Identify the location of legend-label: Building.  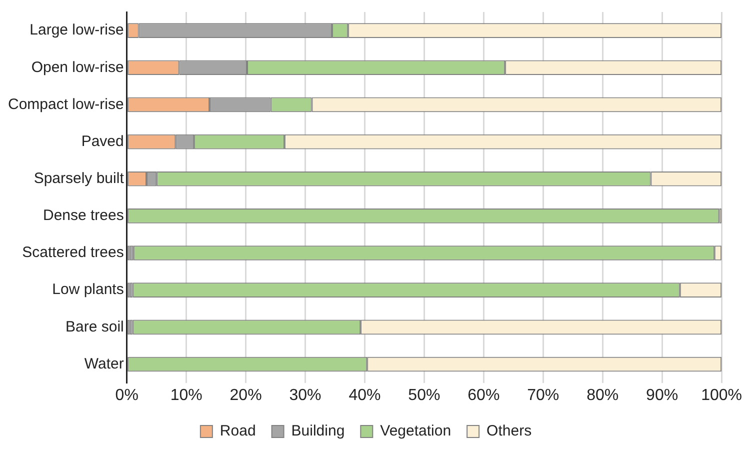
(318, 431).